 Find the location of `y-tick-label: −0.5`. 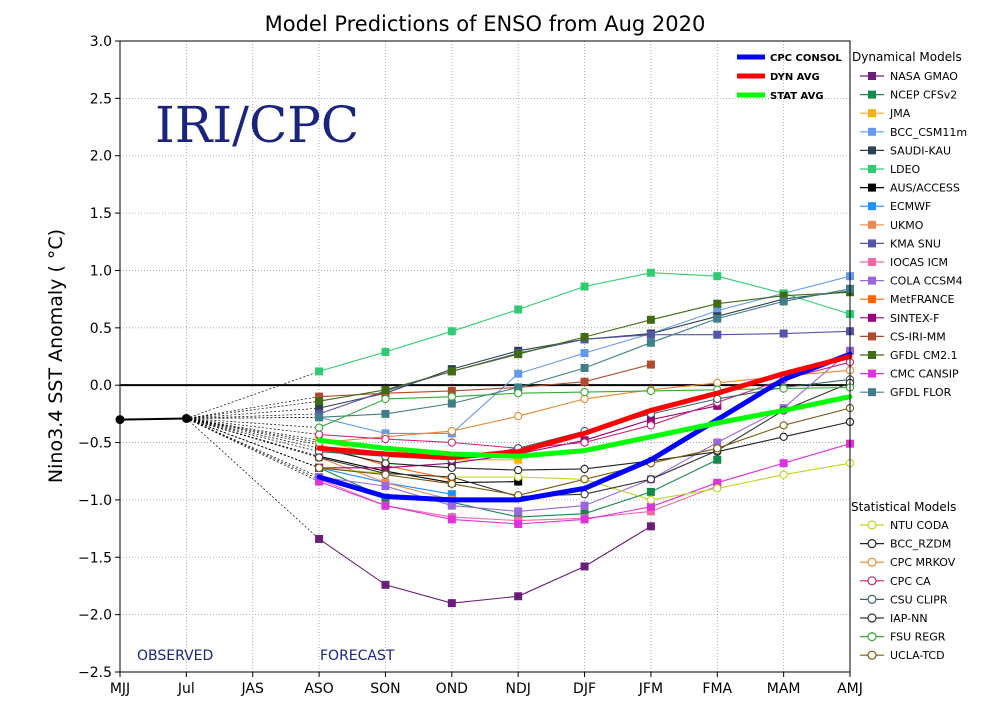

y-tick-label: −0.5 is located at coordinates (95, 444).